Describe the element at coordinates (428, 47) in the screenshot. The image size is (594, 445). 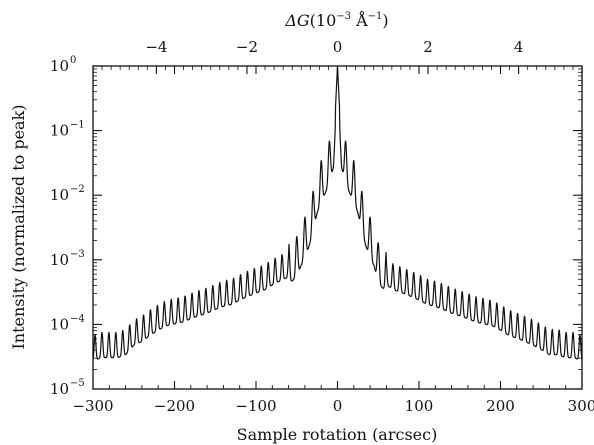
I see `top-tick-label: 2` at that location.